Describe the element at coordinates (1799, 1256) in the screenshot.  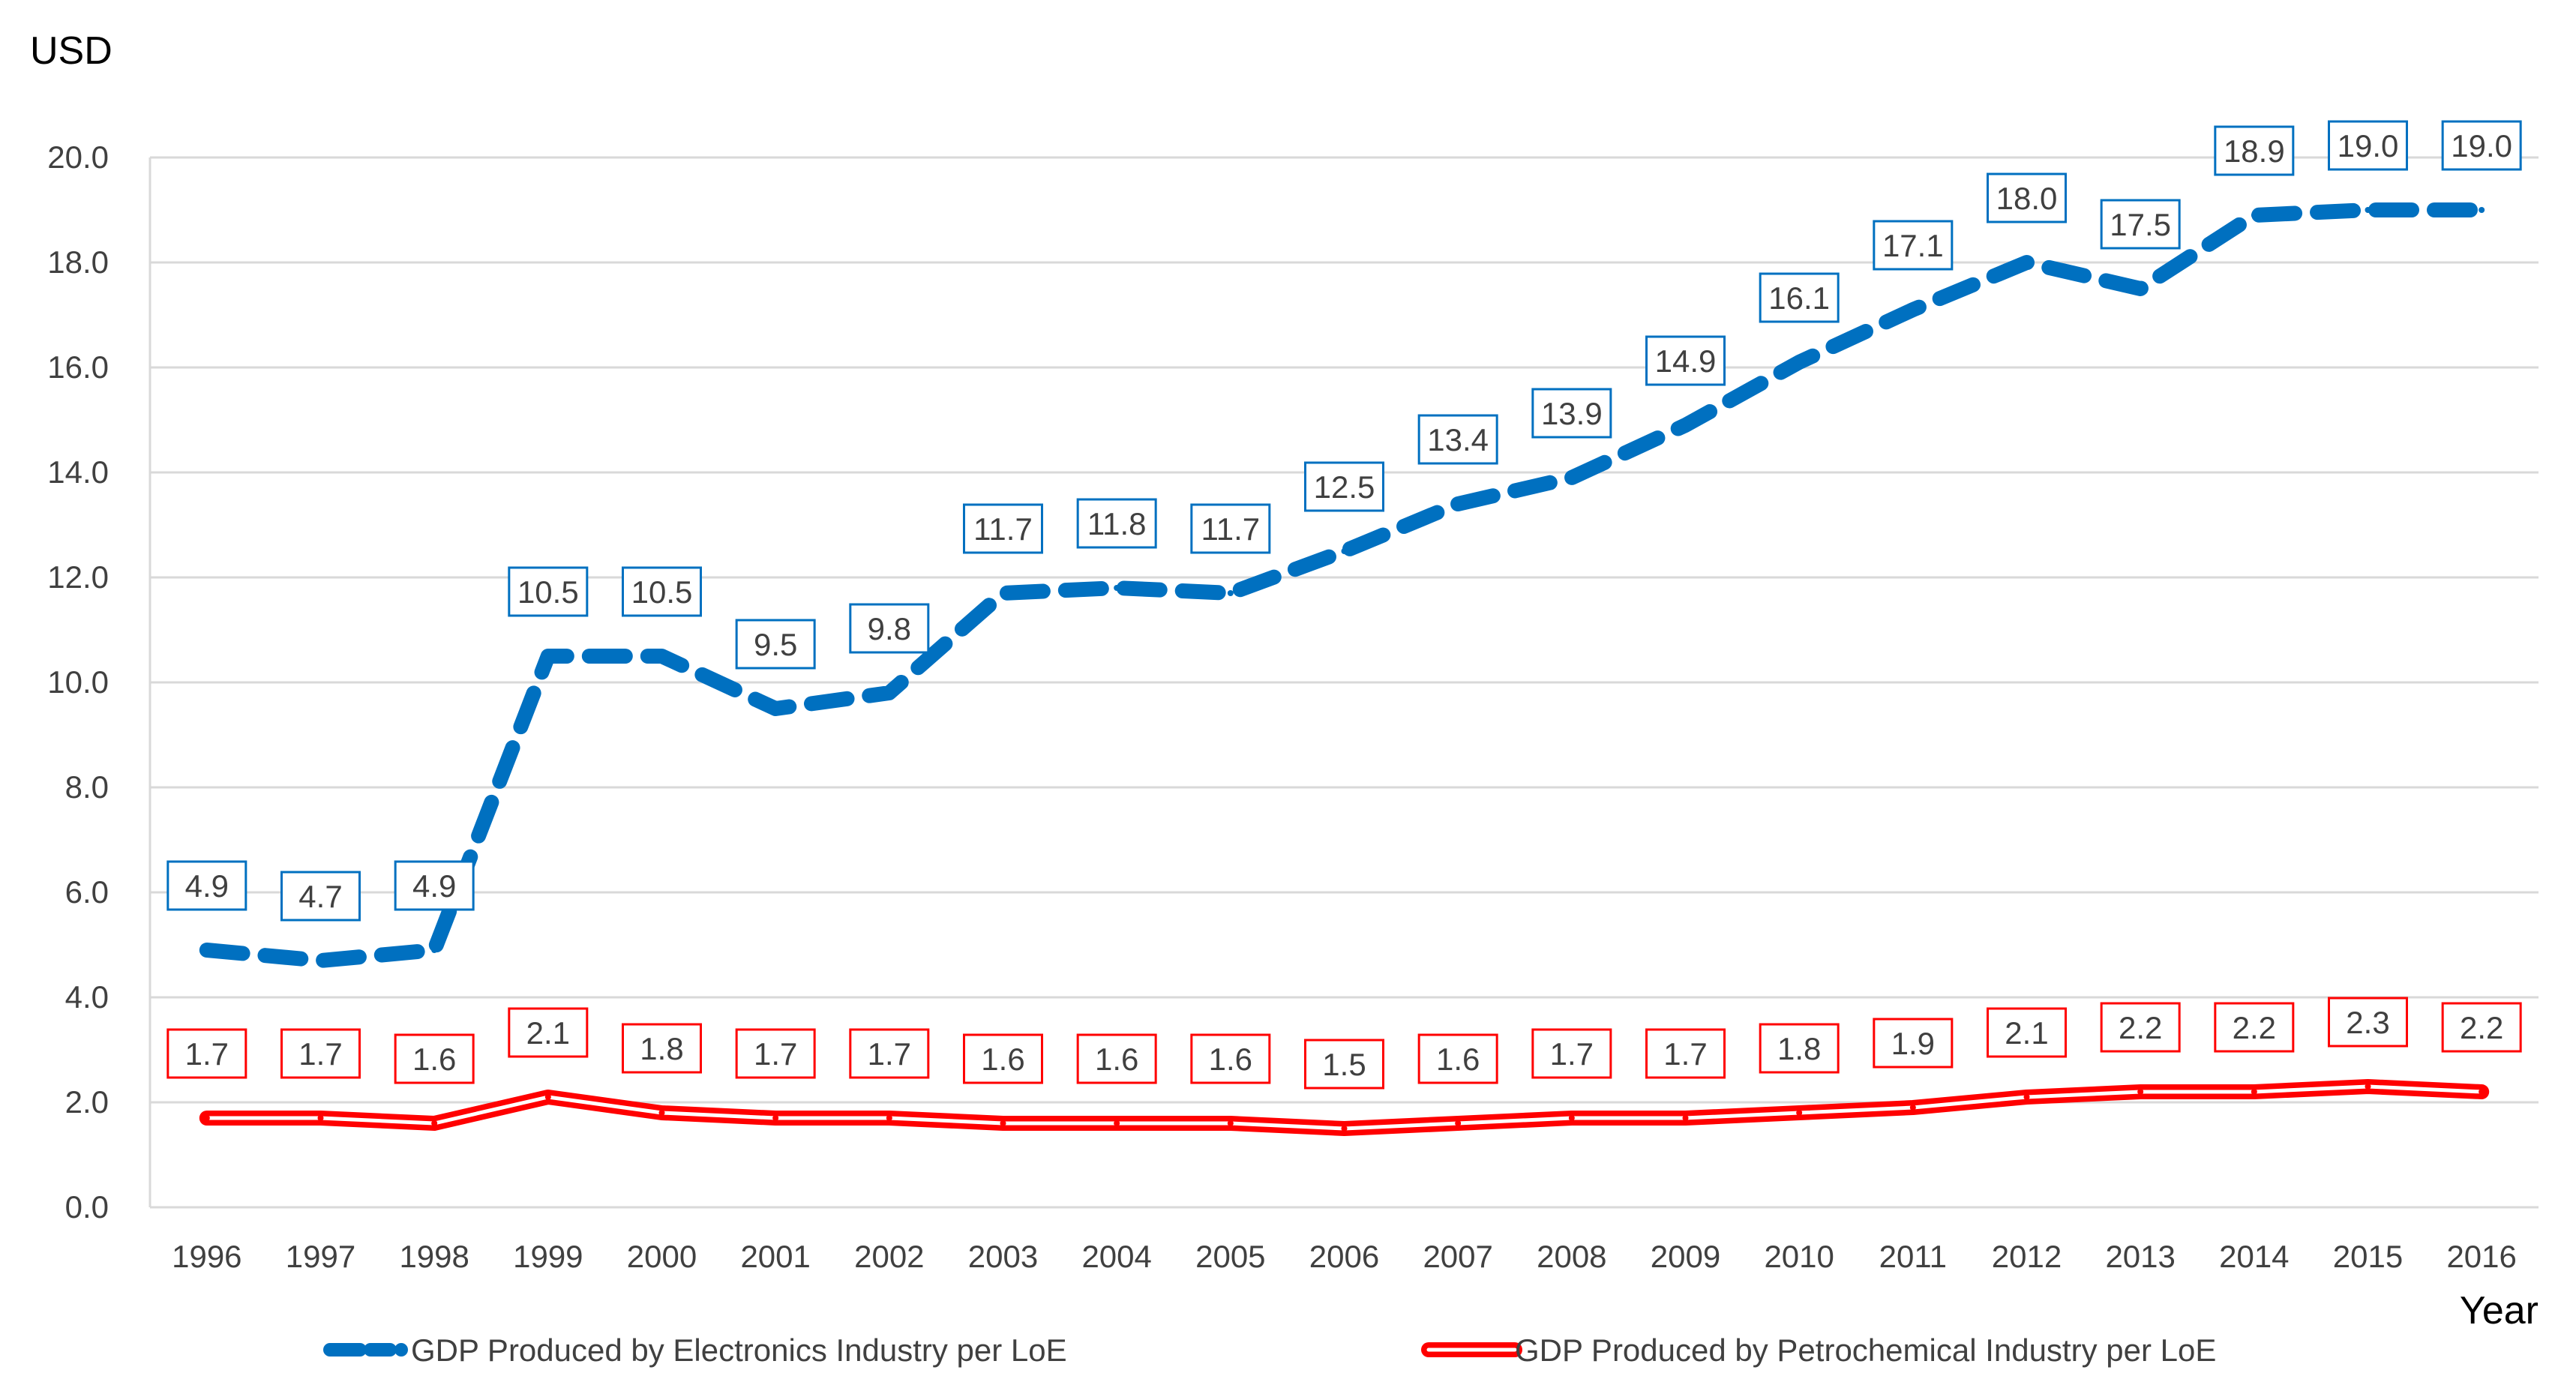
I see `x-tick-label: 2010` at that location.